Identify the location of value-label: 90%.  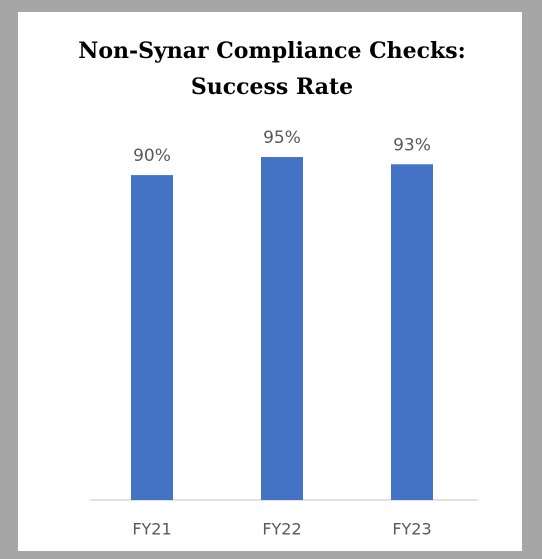
(152, 156).